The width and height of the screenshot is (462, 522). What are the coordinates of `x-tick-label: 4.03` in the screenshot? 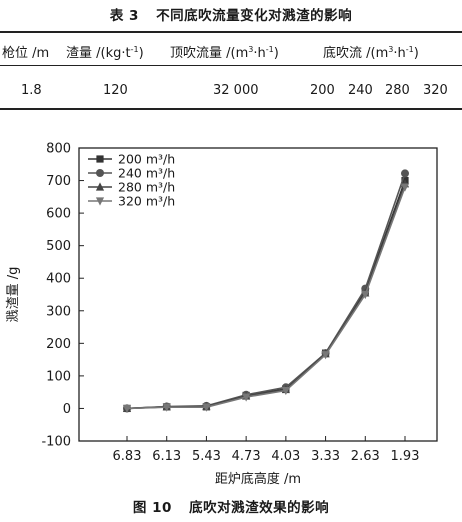 It's located at (285, 456).